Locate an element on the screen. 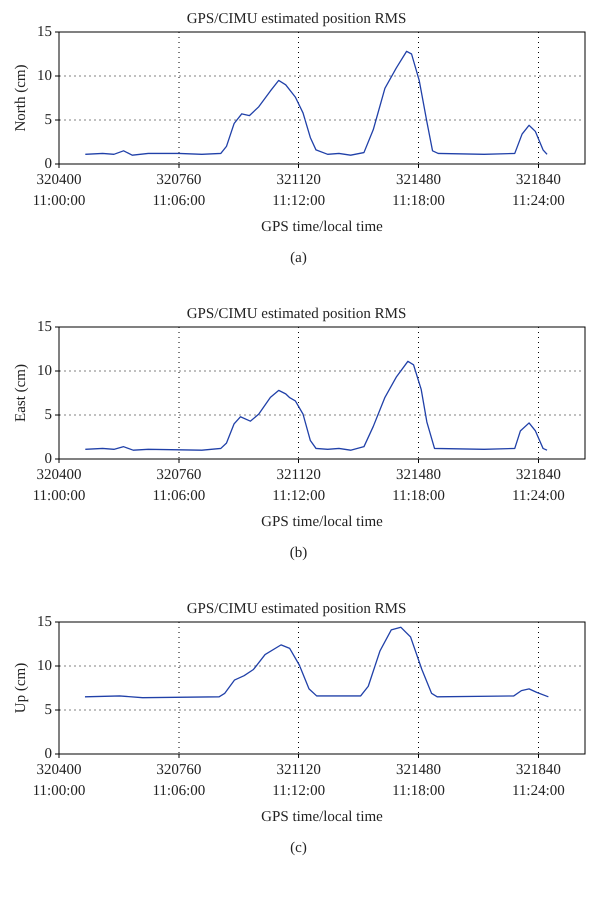 The height and width of the screenshot is (905, 597). y-axis-title: North (cm) is located at coordinates (20, 98).